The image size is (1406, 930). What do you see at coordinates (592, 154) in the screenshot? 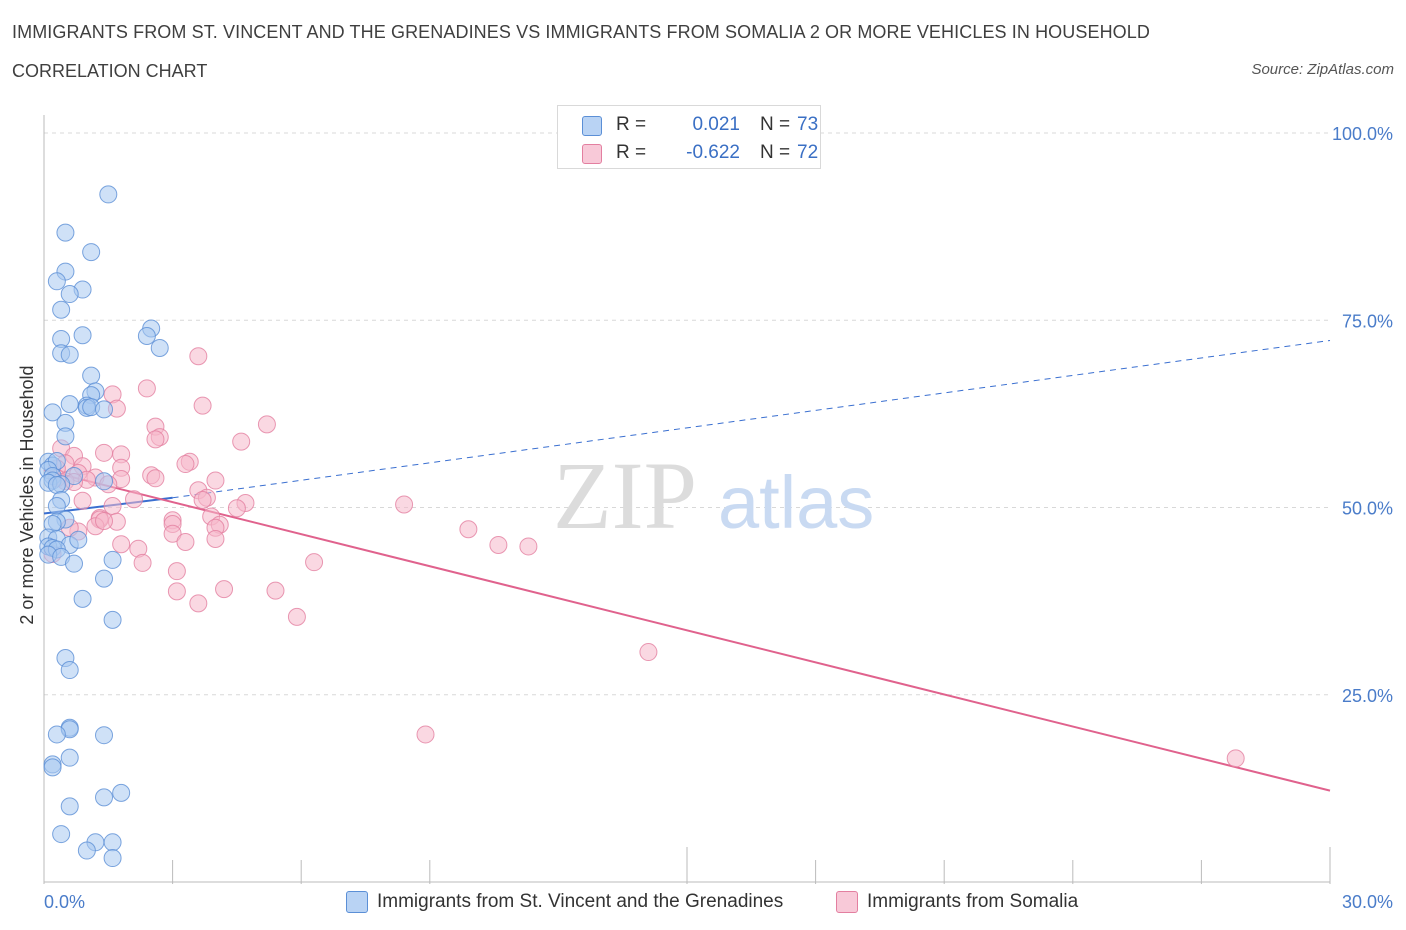
I see `legend-swatch-pink` at bounding box center [592, 154].